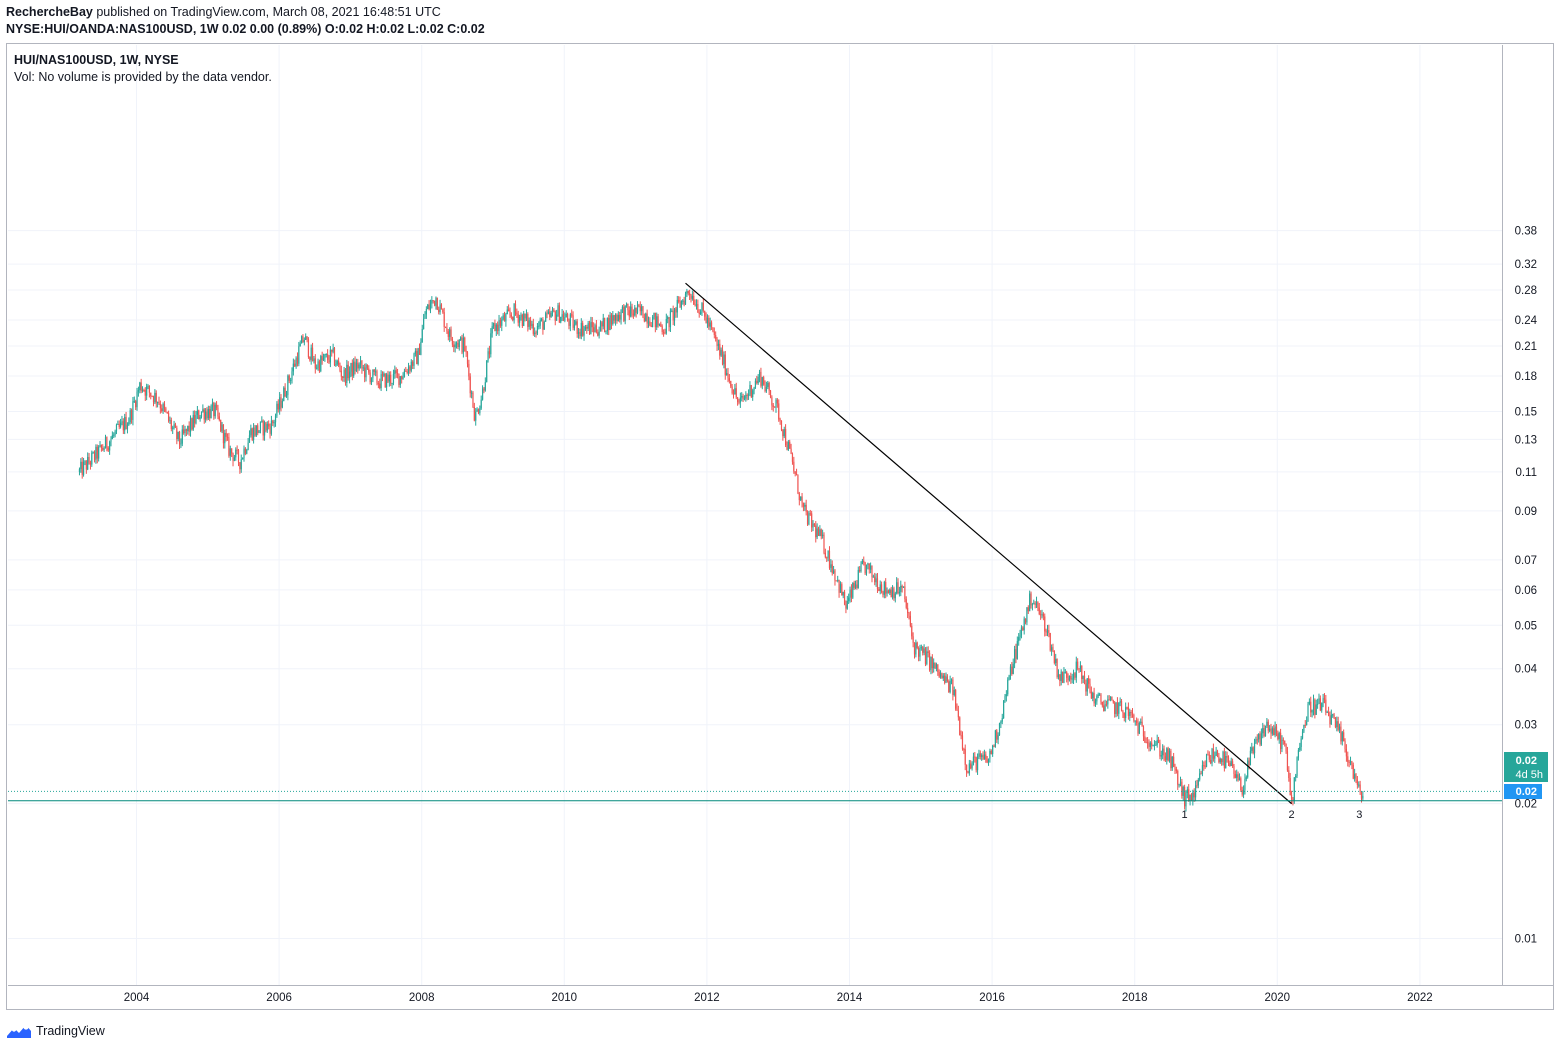 The height and width of the screenshot is (1049, 1560). What do you see at coordinates (19, 1031) in the screenshot?
I see `tradingview-logo-icon` at bounding box center [19, 1031].